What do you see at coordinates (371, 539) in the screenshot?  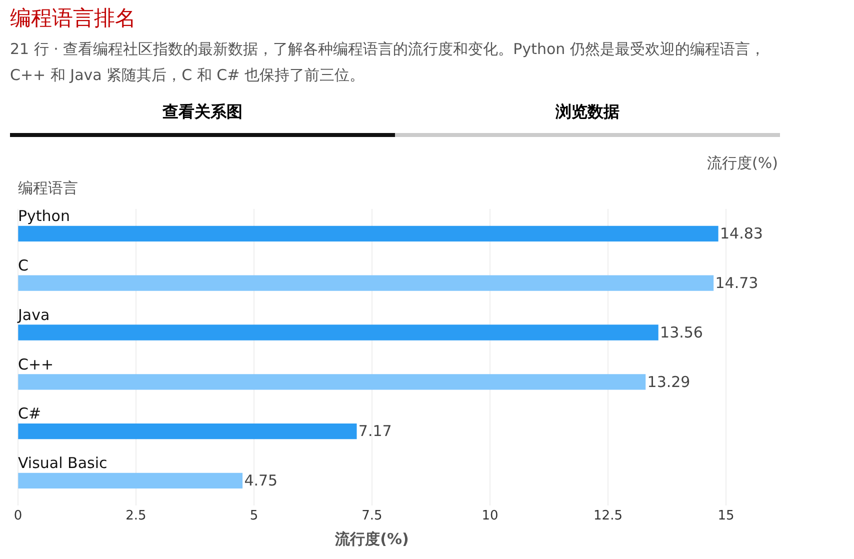 I see `x-axis-title: 流行度(%)` at bounding box center [371, 539].